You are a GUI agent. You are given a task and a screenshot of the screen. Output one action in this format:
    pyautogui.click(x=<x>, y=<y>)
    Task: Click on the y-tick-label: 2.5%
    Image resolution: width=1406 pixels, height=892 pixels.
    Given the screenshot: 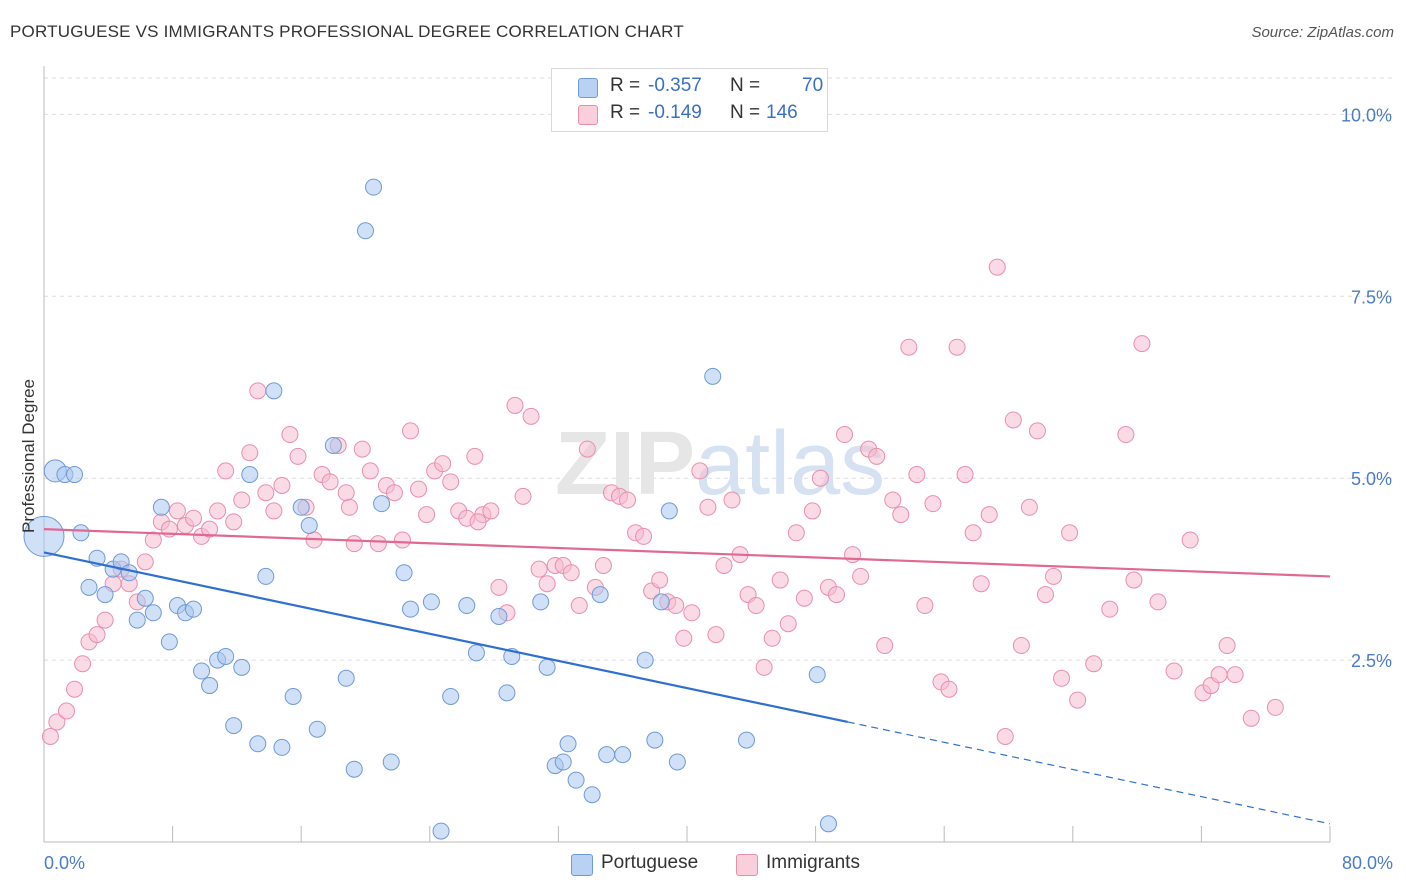 What is the action you would take?
    pyautogui.click(x=1371, y=661)
    